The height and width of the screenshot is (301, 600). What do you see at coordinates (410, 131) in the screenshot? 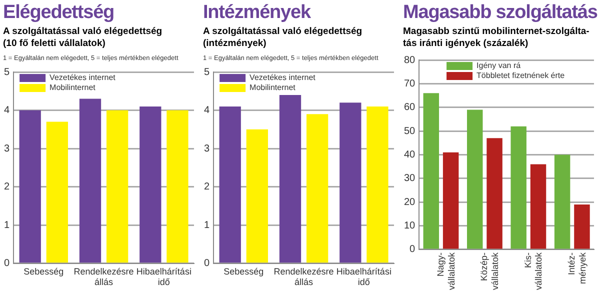
I see `y-tick-label: 50` at bounding box center [410, 131].